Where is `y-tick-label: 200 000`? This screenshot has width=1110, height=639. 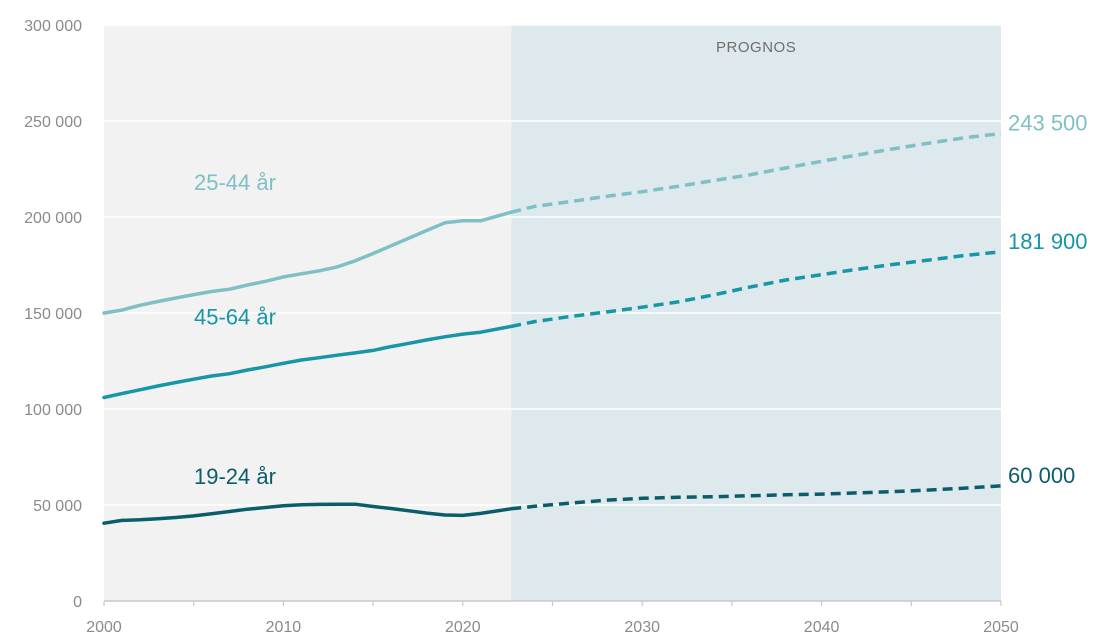
y-tick-label: 200 000 is located at coordinates (53, 218).